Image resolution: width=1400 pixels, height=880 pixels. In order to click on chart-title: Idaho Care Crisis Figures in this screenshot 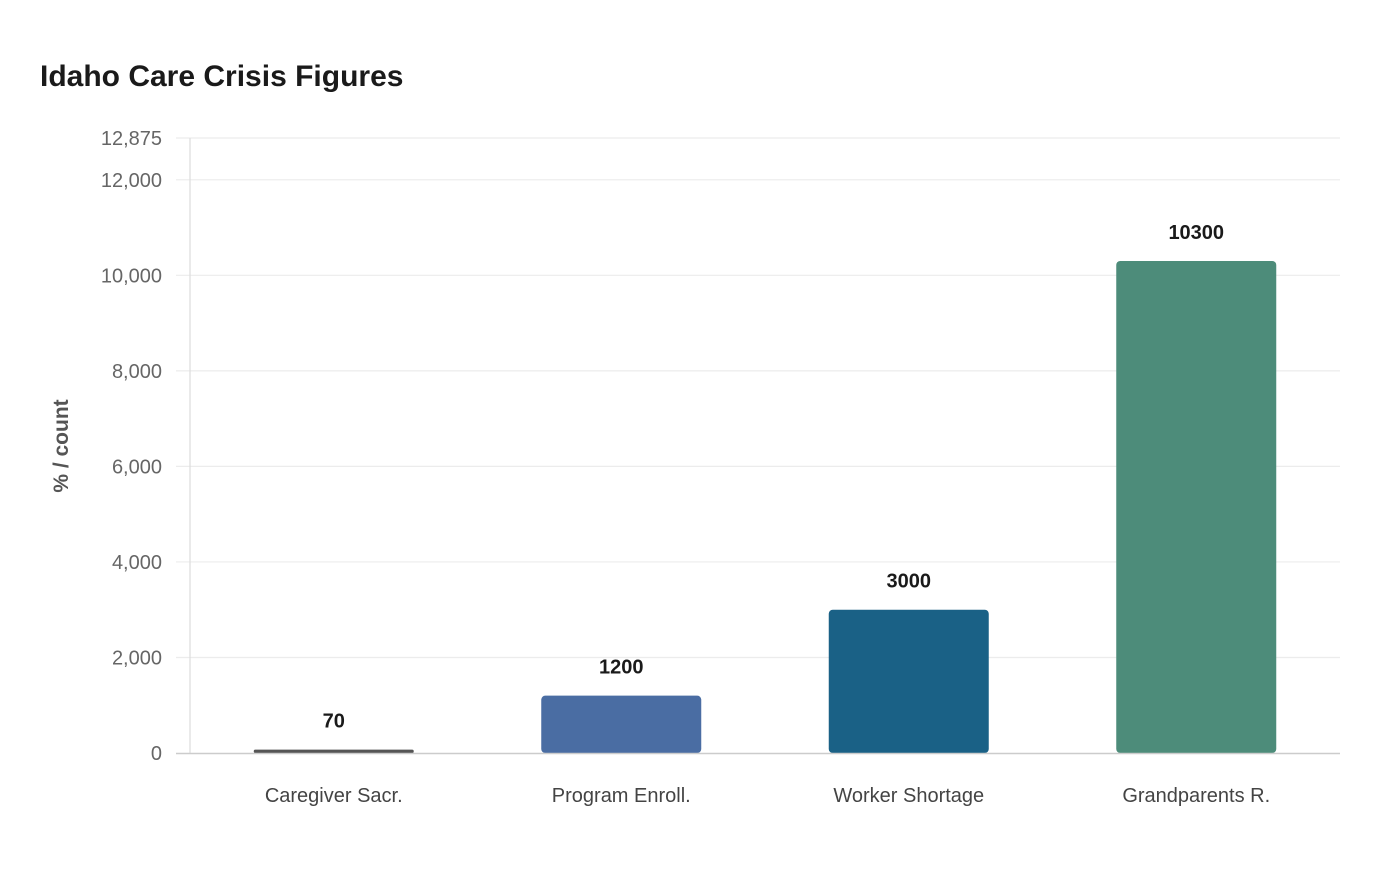, I will do `click(222, 76)`.